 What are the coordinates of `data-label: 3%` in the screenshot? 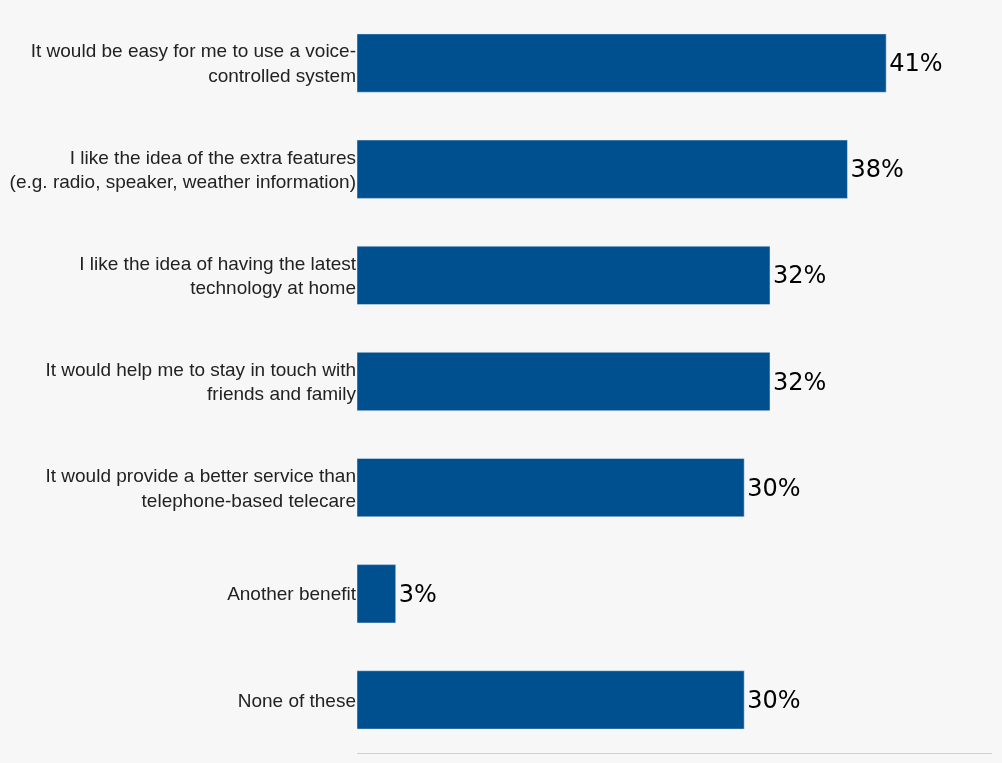 It's located at (417, 593).